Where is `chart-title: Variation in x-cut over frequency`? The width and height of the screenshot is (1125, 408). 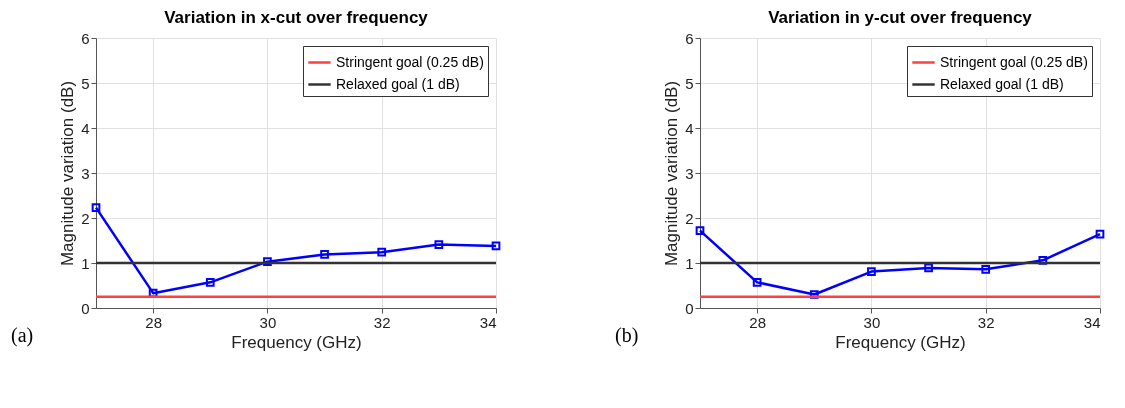 chart-title: Variation in x-cut over frequency is located at coordinates (296, 17).